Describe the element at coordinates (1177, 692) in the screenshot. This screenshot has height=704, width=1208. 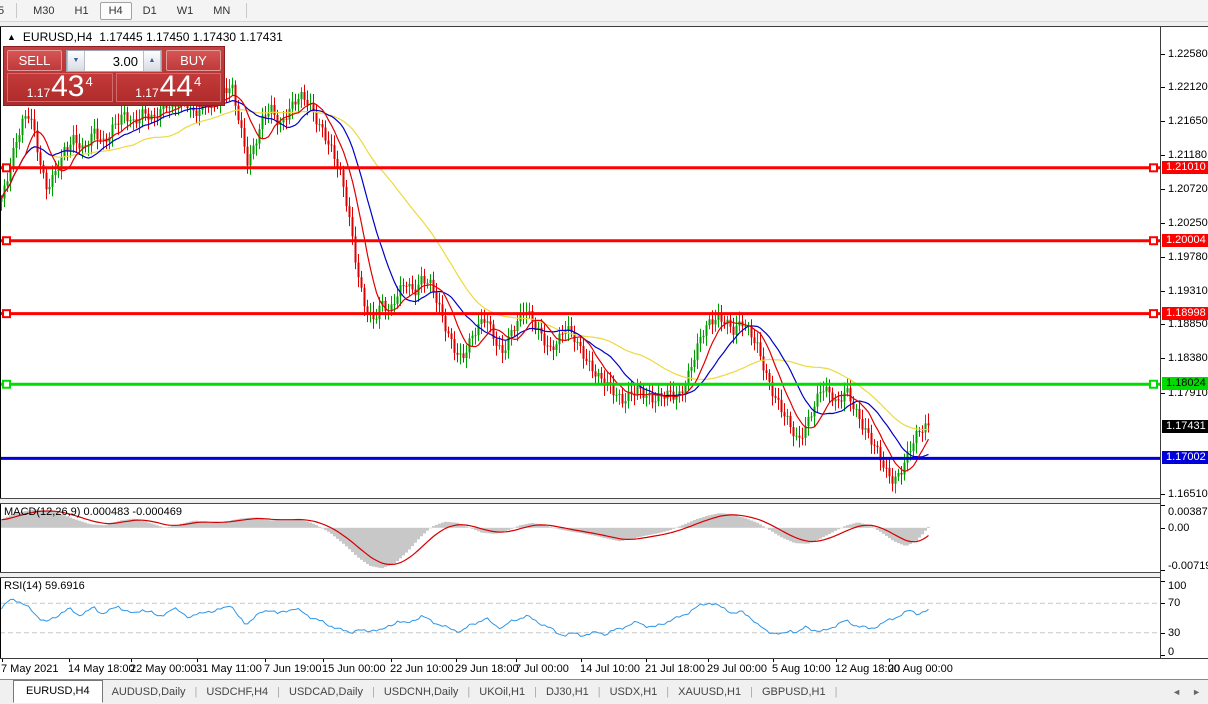
I see `tab-scroll-left-icon: ◄` at that location.